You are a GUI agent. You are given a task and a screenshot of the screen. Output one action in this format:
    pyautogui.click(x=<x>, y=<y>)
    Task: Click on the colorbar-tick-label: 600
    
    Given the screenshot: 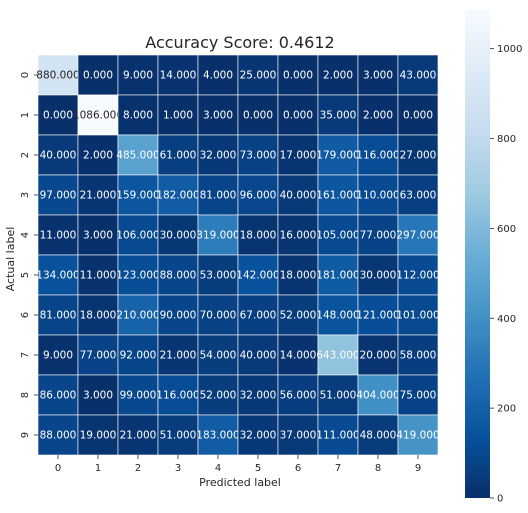 What is the action you would take?
    pyautogui.click(x=506, y=229)
    